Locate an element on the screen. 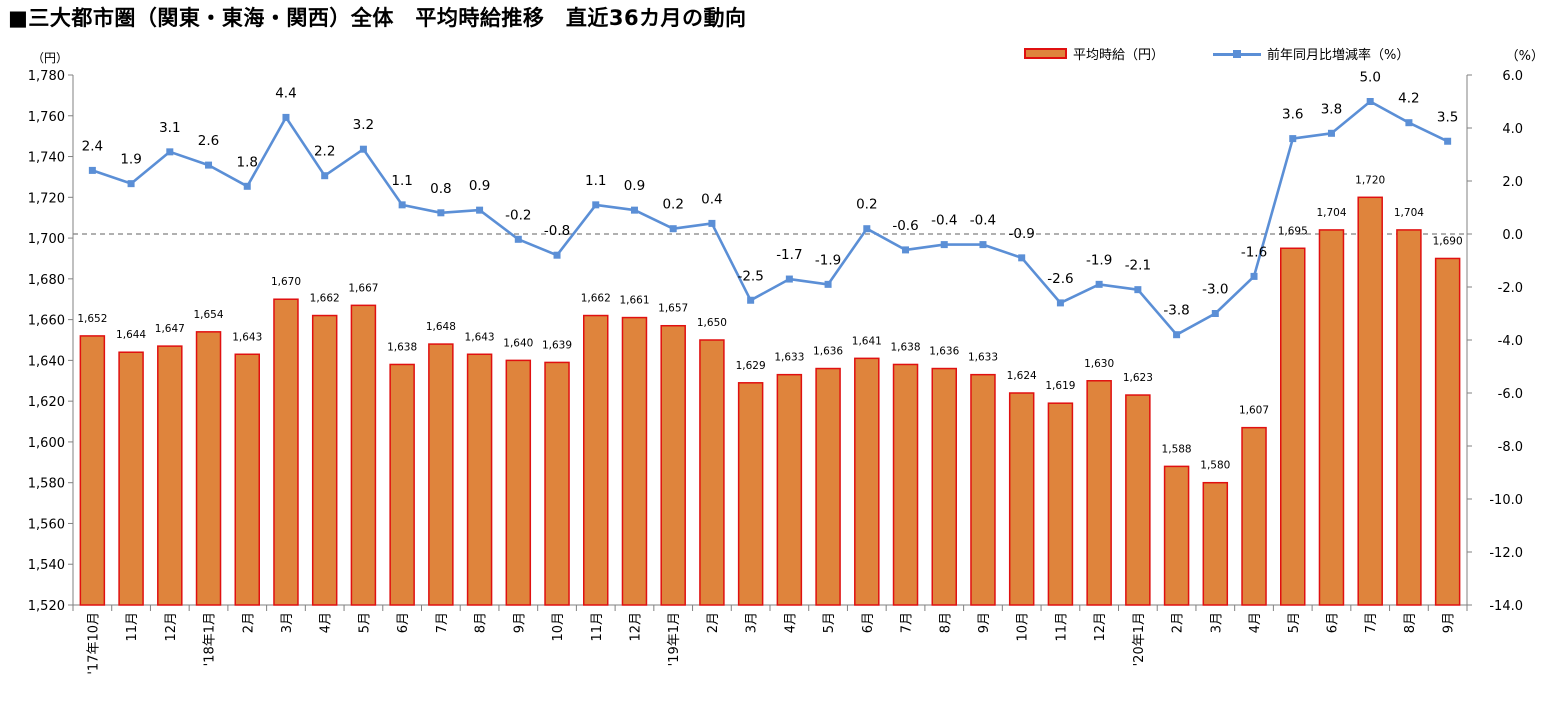 Image resolution: width=1555 pixels, height=709 pixels. bar-value-label: 1,607 is located at coordinates (1254, 411).